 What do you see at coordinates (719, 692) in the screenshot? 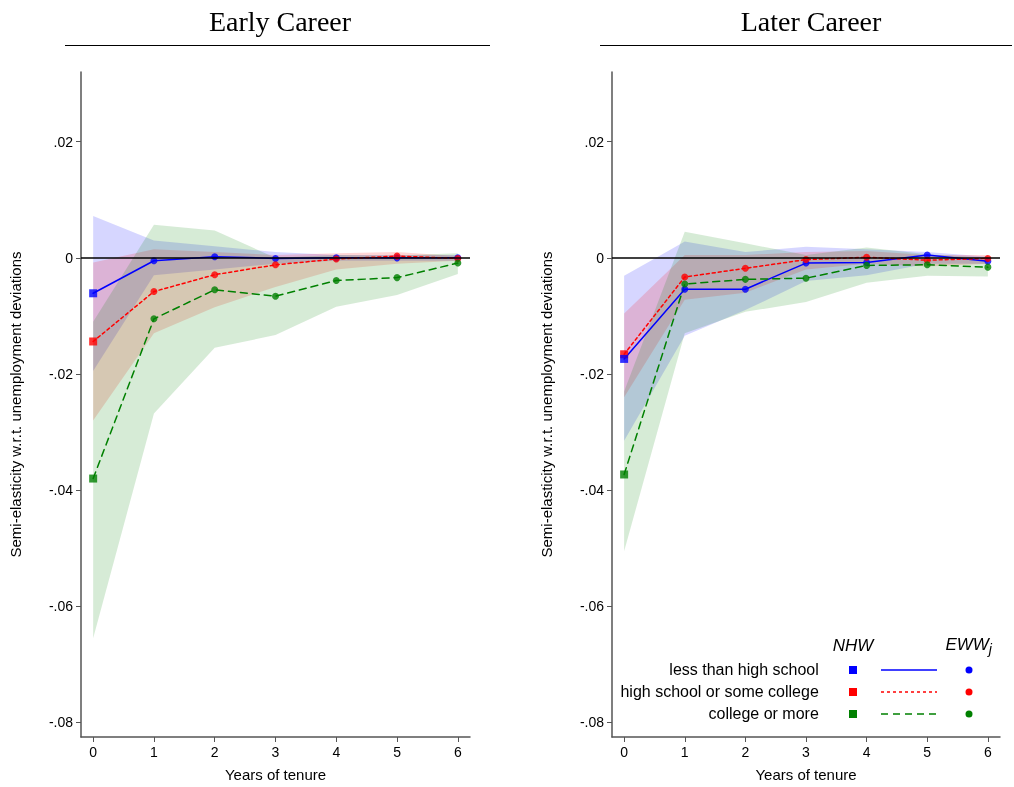
I see `legend-label: high school or some college` at bounding box center [719, 692].